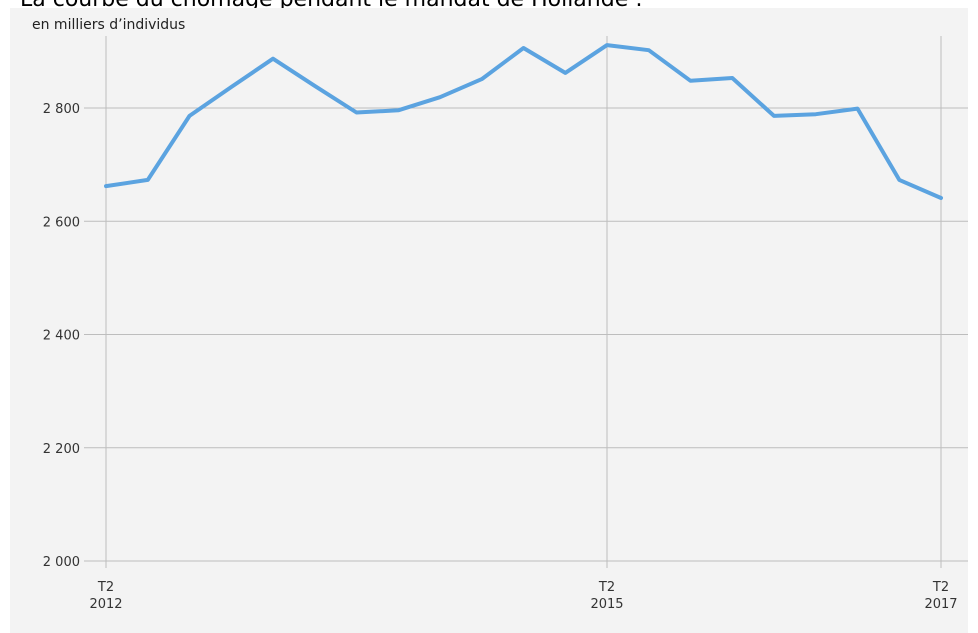  Describe the element at coordinates (523, 596) in the screenshot. I see `x-axis-ticks: T2 2012 T2 2015 T2 2017` at that location.